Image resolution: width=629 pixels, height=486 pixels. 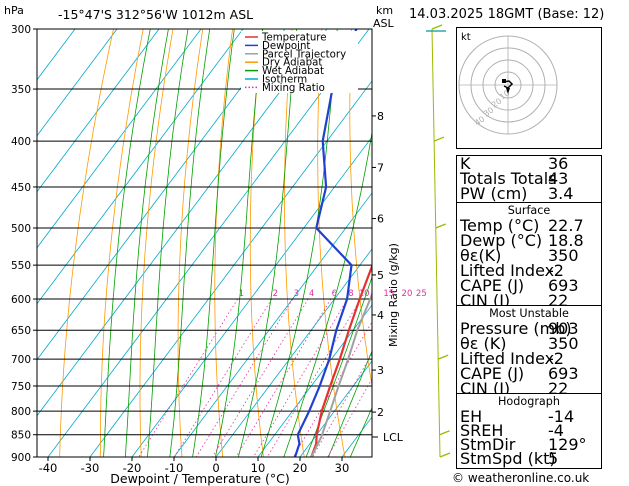 What do you see at coordinates (519, 285) in the screenshot?
I see `surface-row: CAPE (J) 693` at bounding box center [519, 285].